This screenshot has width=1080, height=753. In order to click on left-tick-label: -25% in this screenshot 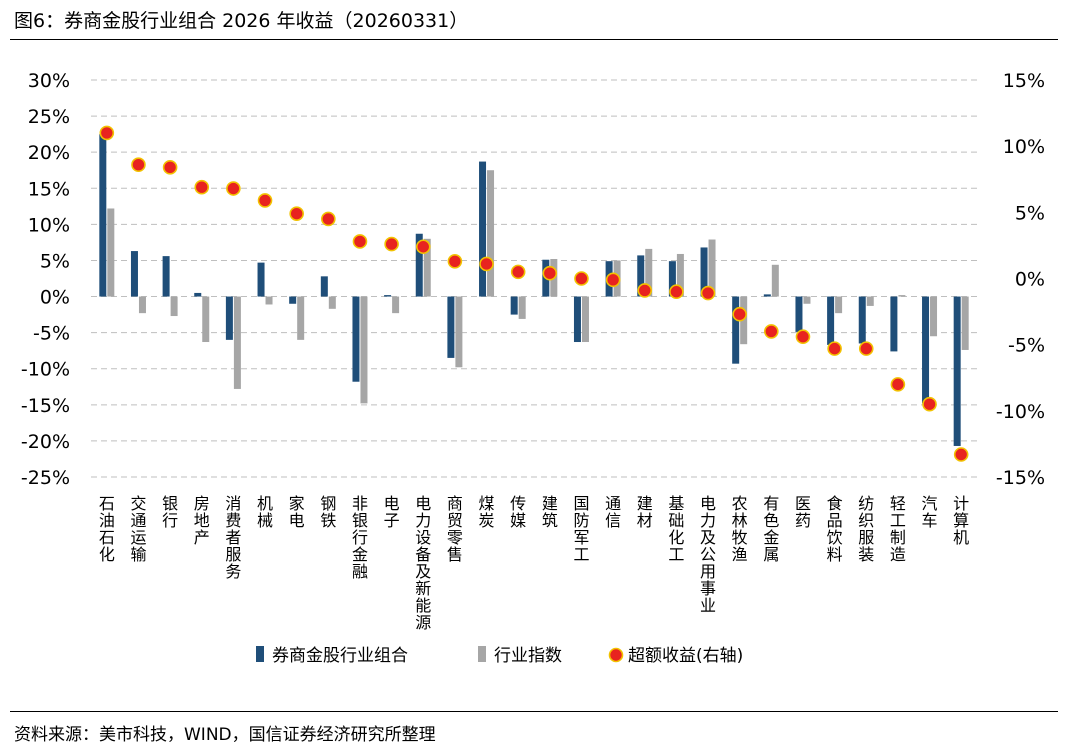, I will do `click(45, 478)`.